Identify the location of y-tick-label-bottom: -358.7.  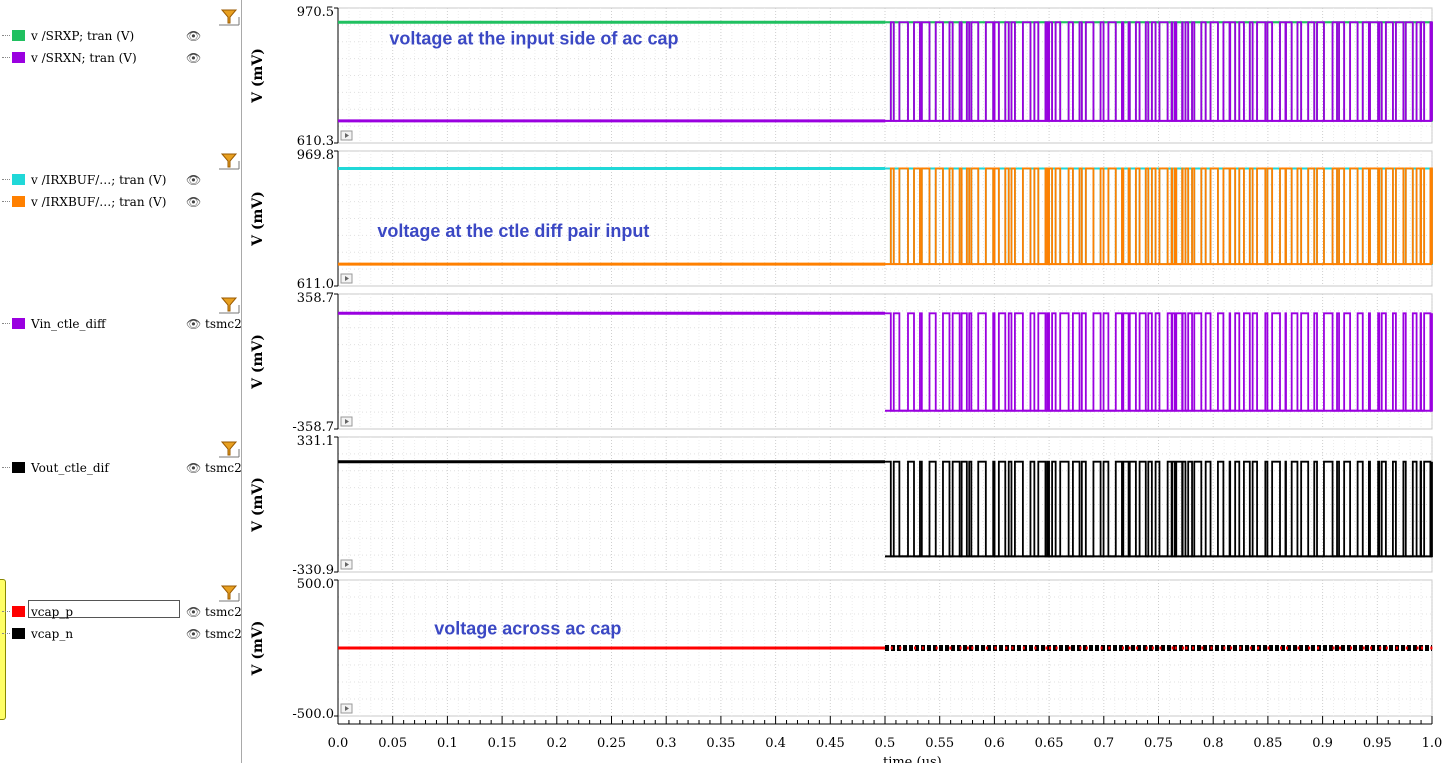
(313, 427).